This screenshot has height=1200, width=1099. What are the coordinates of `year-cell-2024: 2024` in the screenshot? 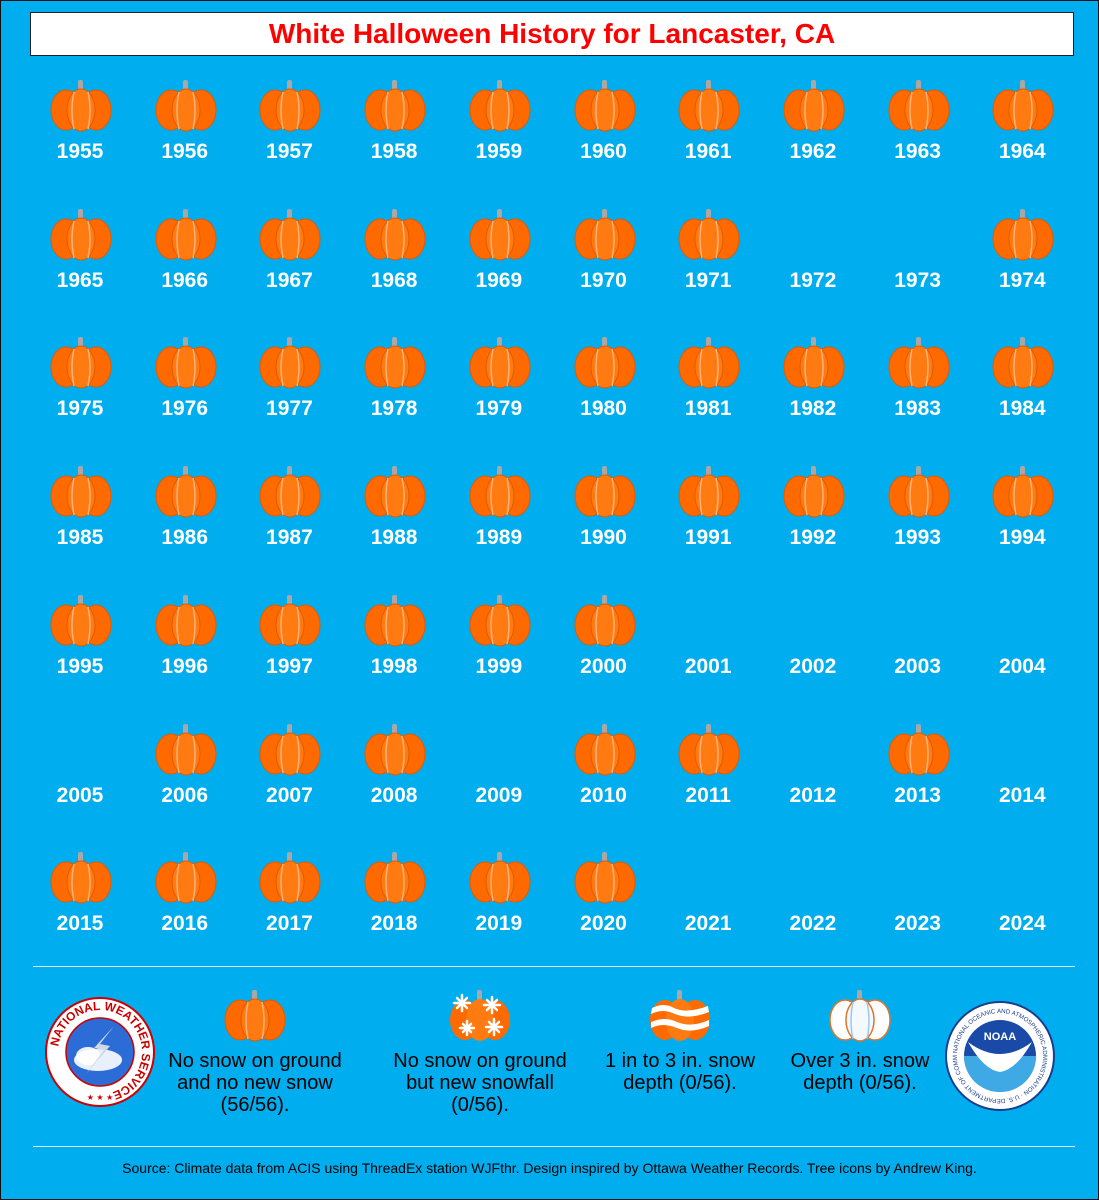 It's located at (1022, 912).